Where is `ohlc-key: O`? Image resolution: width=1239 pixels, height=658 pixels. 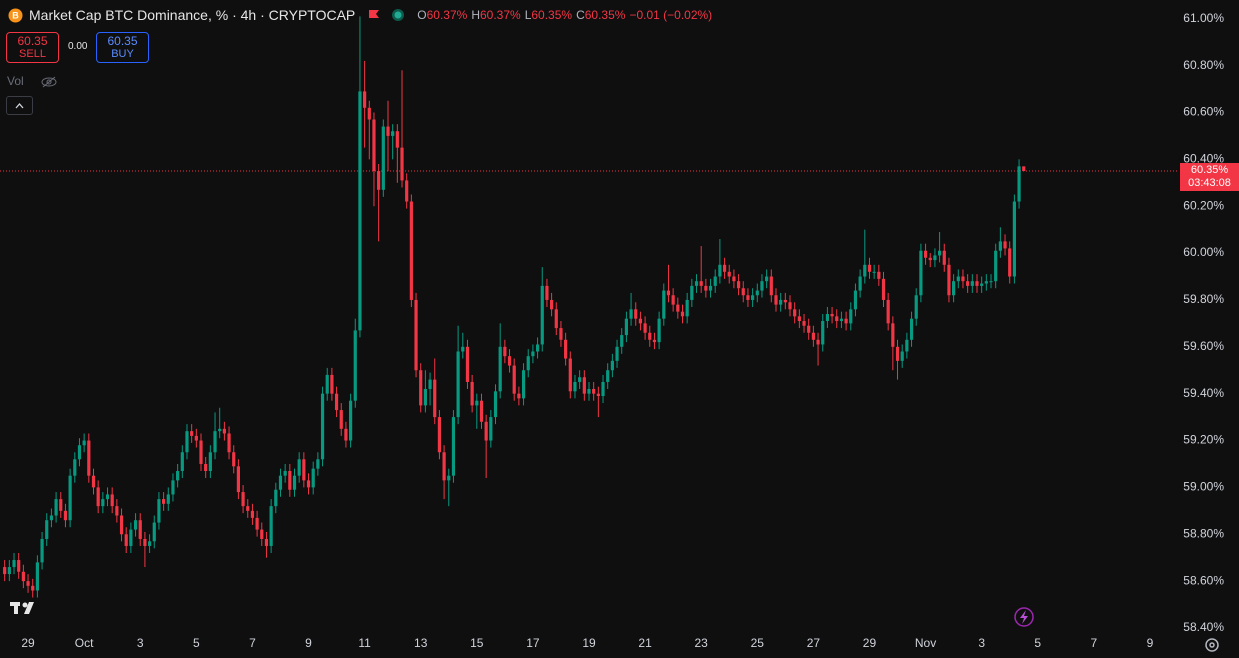 ohlc-key: O is located at coordinates (422, 15).